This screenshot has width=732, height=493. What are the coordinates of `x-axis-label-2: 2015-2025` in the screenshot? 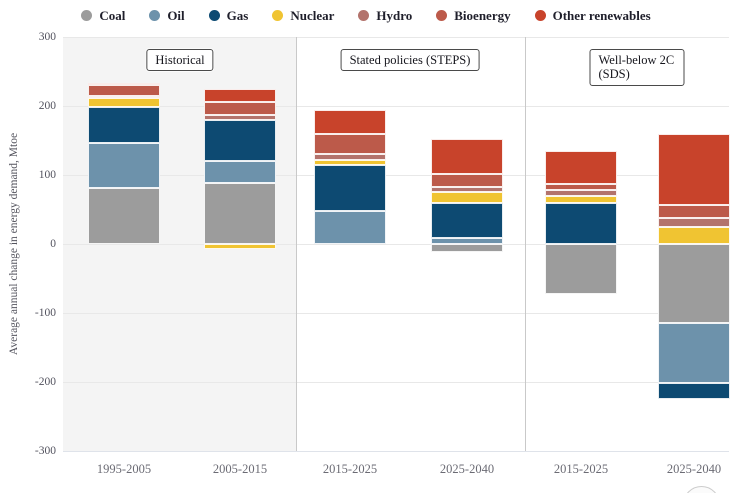 It's located at (350, 469).